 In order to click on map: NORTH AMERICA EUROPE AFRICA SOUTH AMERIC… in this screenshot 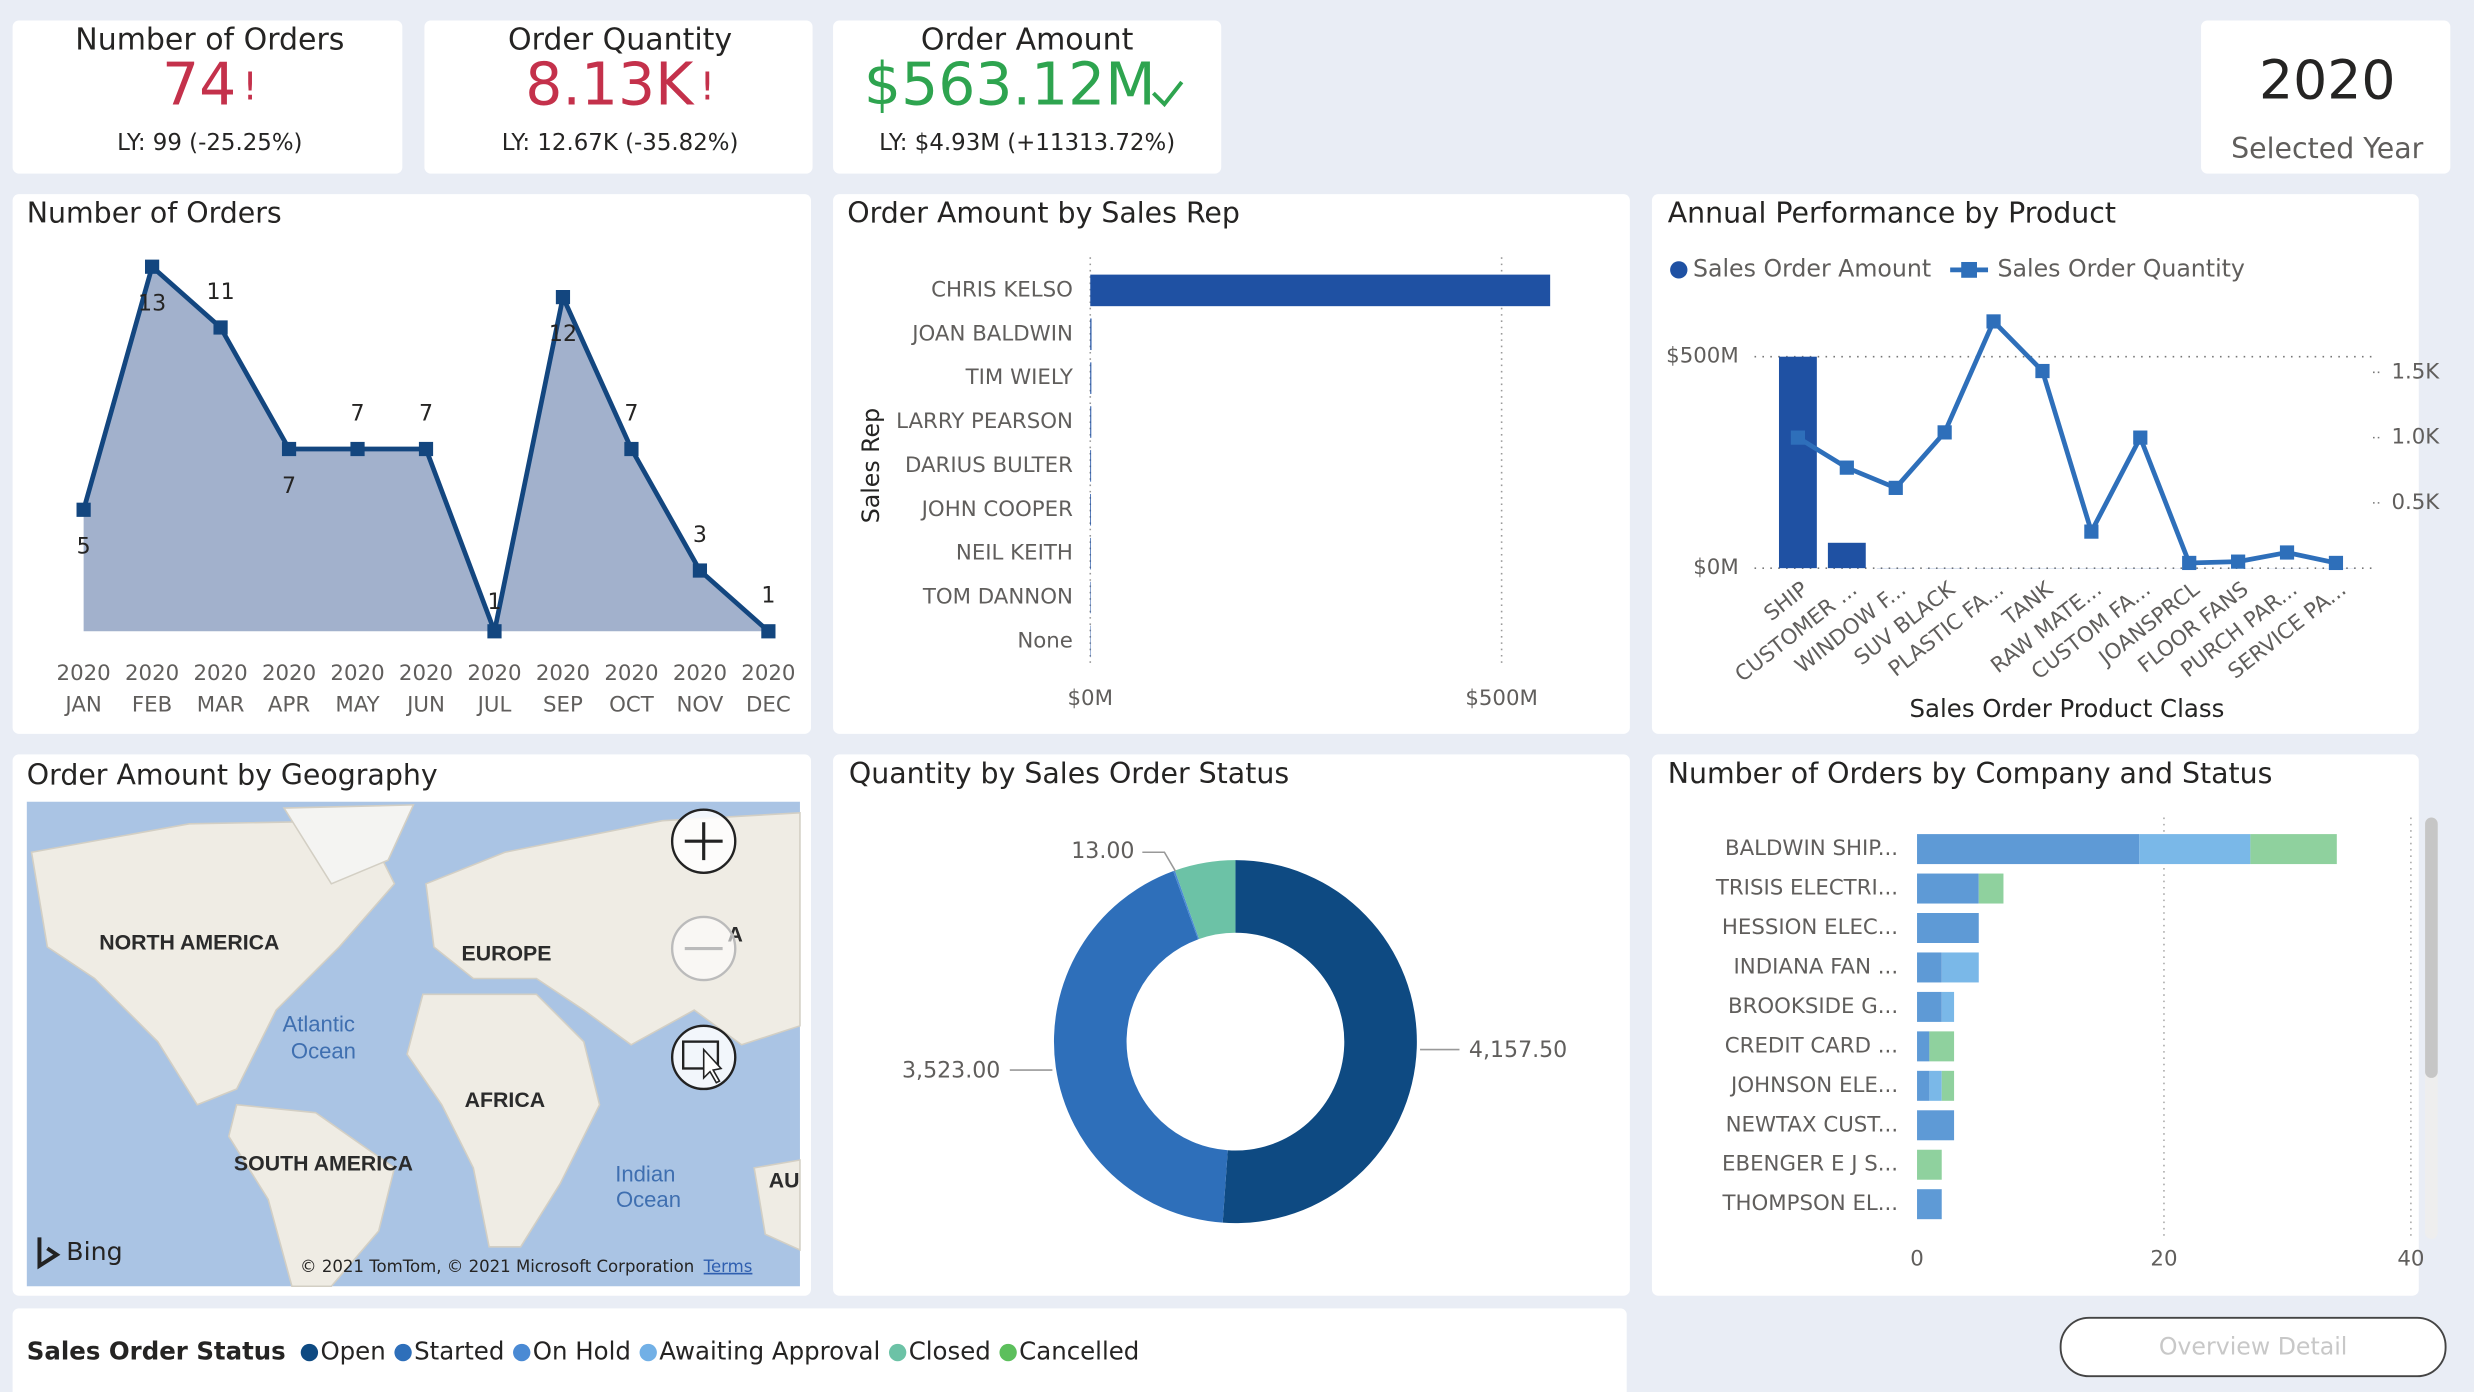, I will do `click(413, 1044)`.